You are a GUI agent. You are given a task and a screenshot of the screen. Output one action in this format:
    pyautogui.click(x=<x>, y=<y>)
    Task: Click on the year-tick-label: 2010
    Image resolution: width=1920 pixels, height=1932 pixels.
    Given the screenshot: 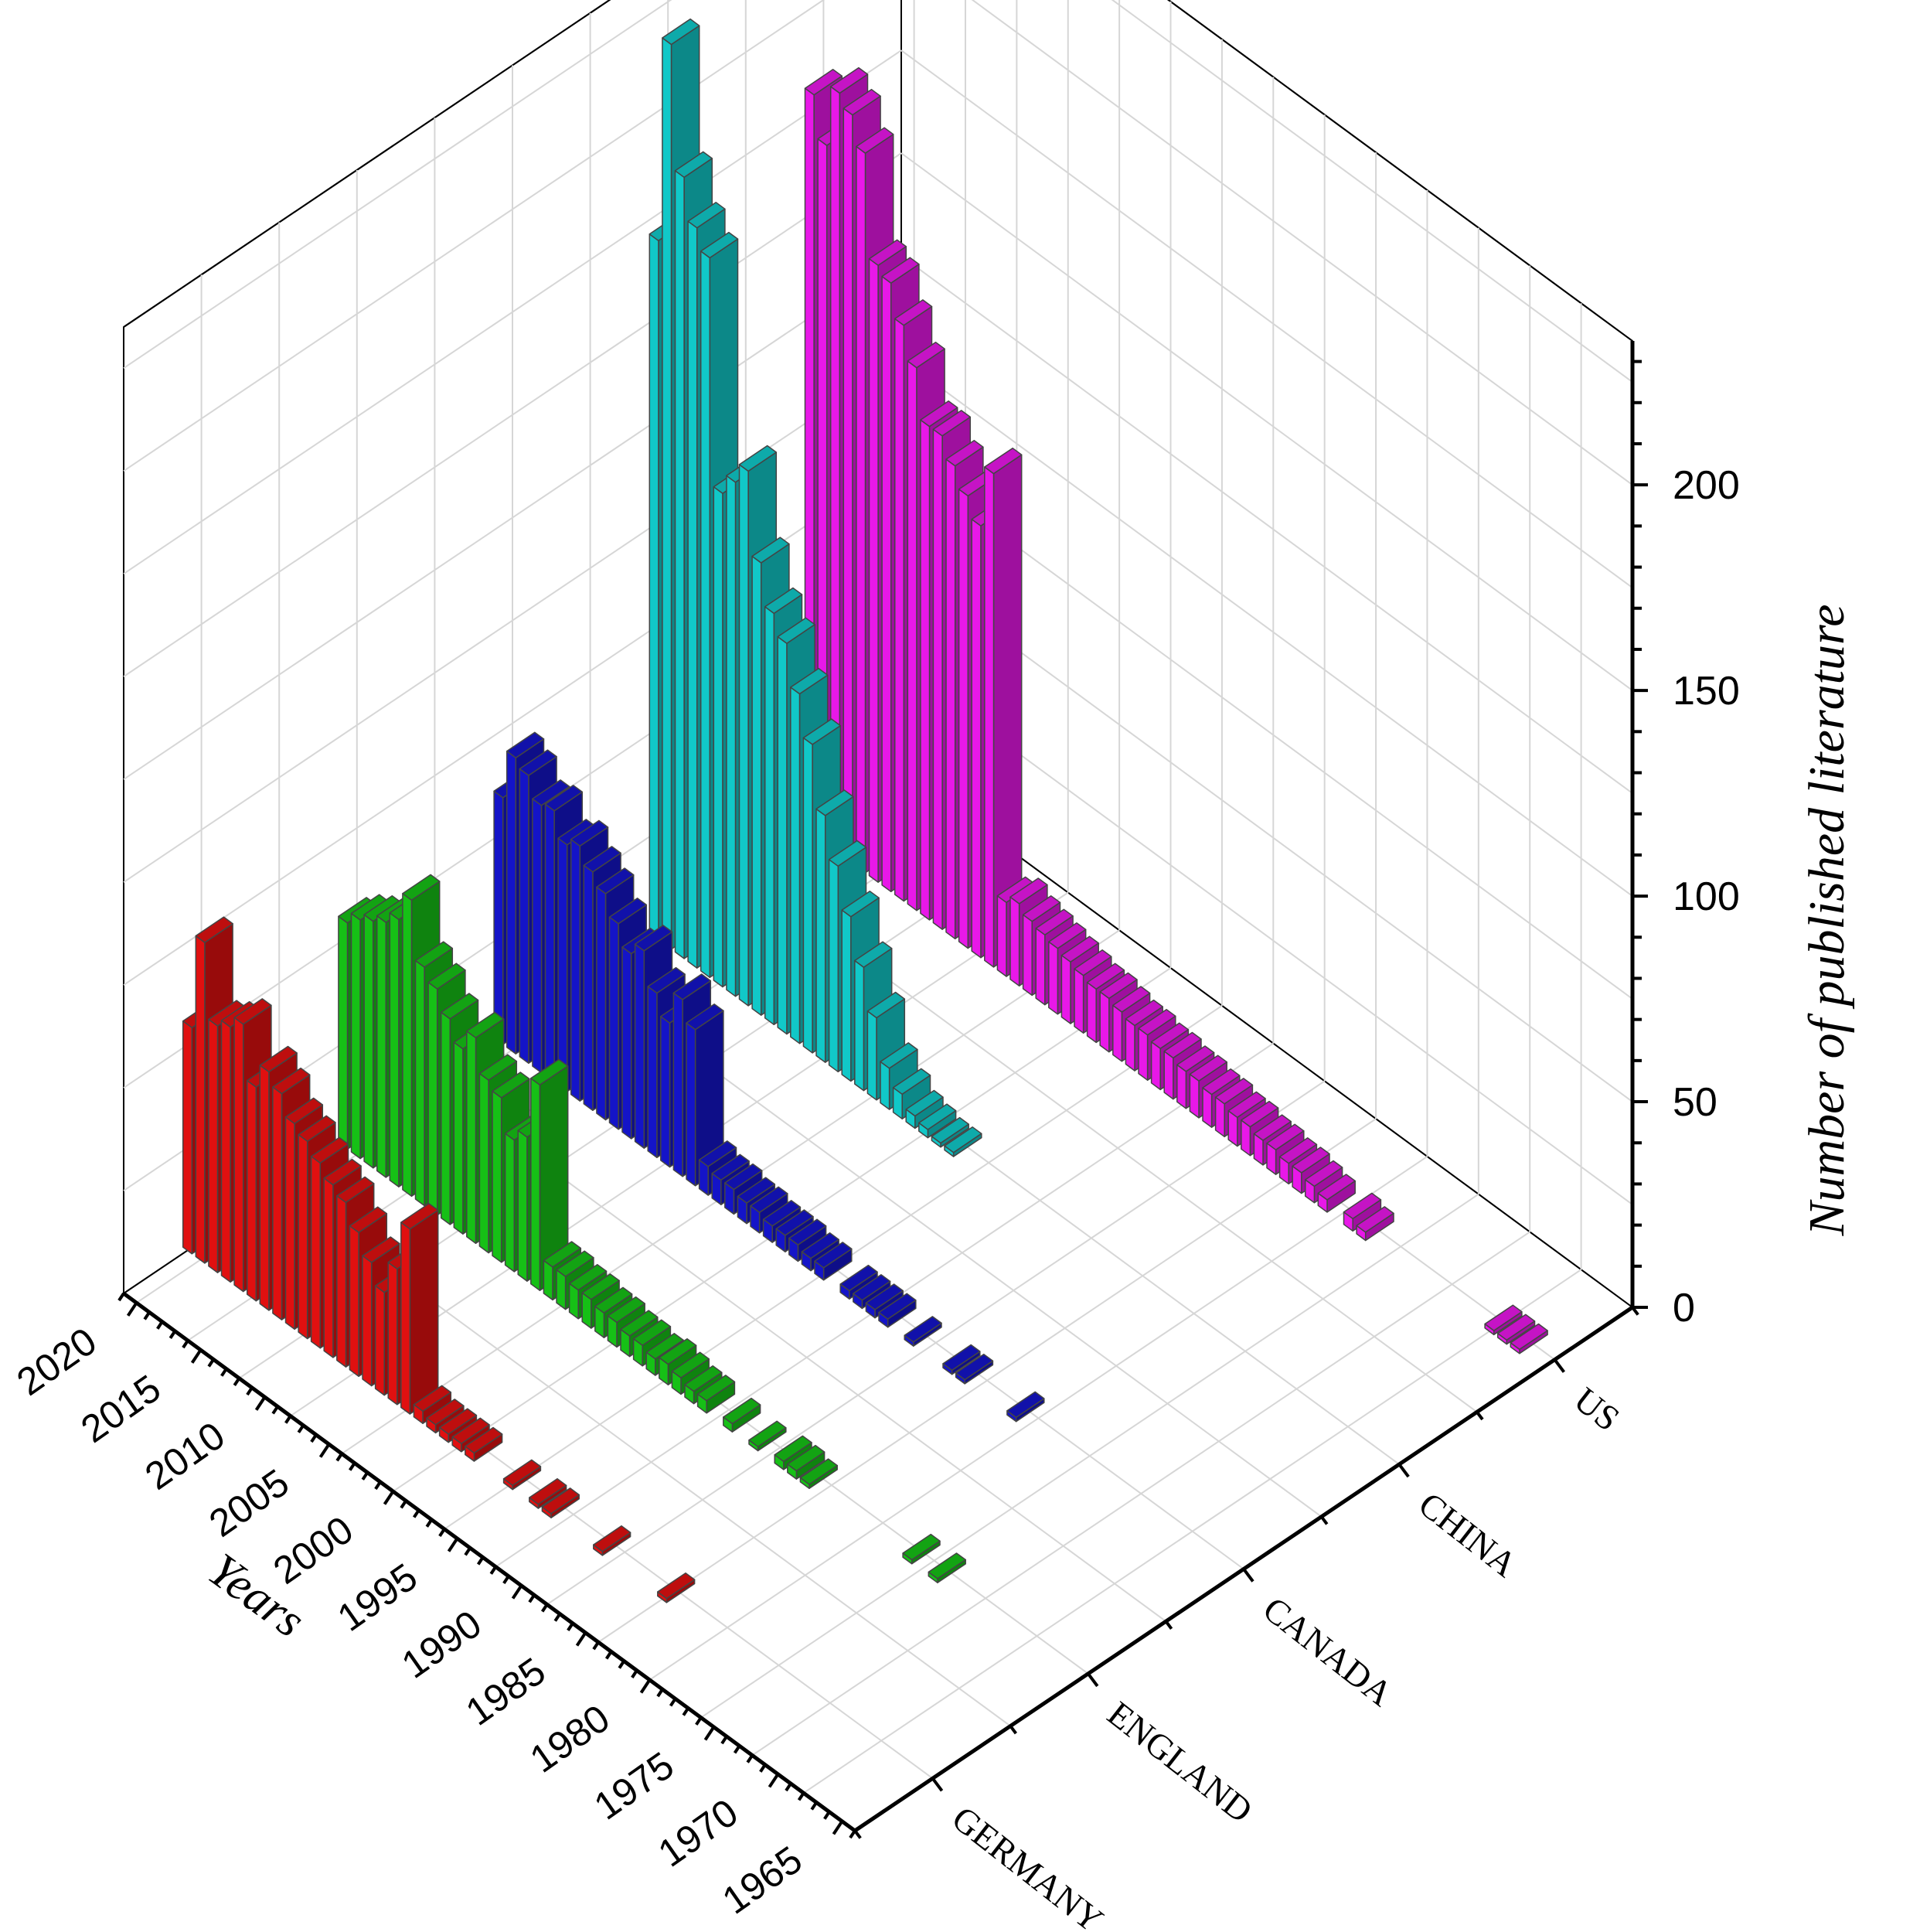 What is the action you would take?
    pyautogui.click(x=185, y=1455)
    